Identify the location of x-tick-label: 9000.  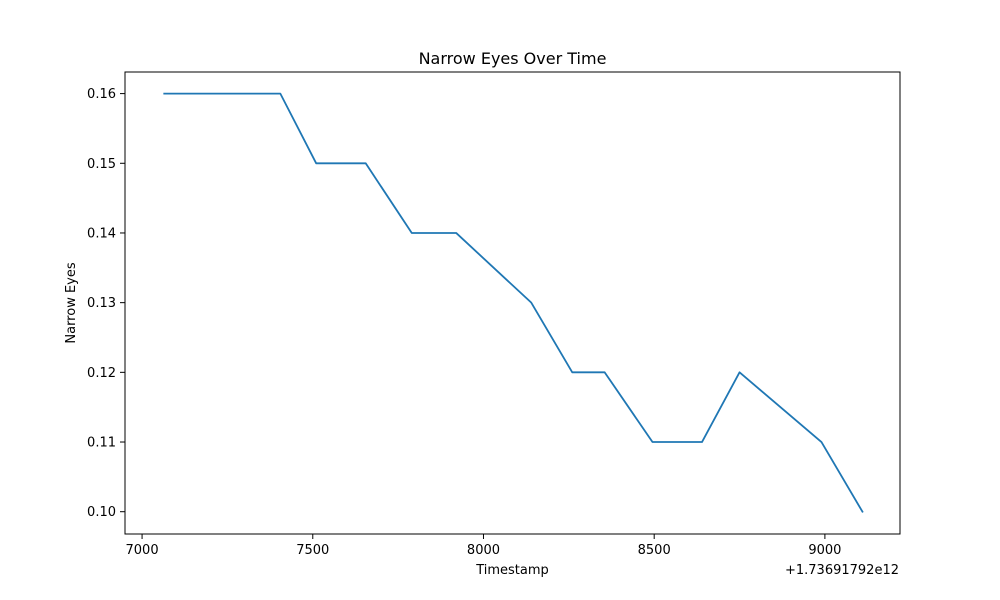
(824, 550).